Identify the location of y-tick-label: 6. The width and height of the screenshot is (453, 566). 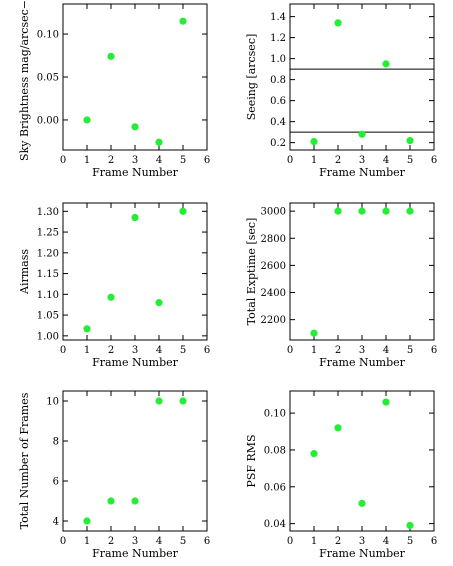
(56, 482).